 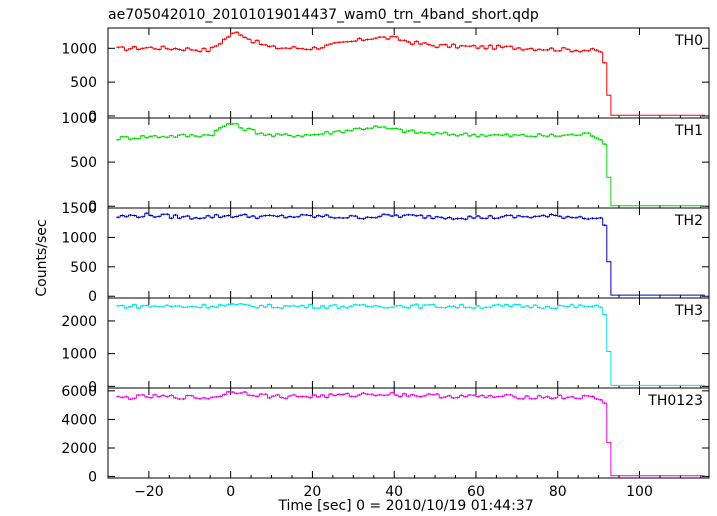 What do you see at coordinates (688, 131) in the screenshot?
I see `series-label-th1: TH1` at bounding box center [688, 131].